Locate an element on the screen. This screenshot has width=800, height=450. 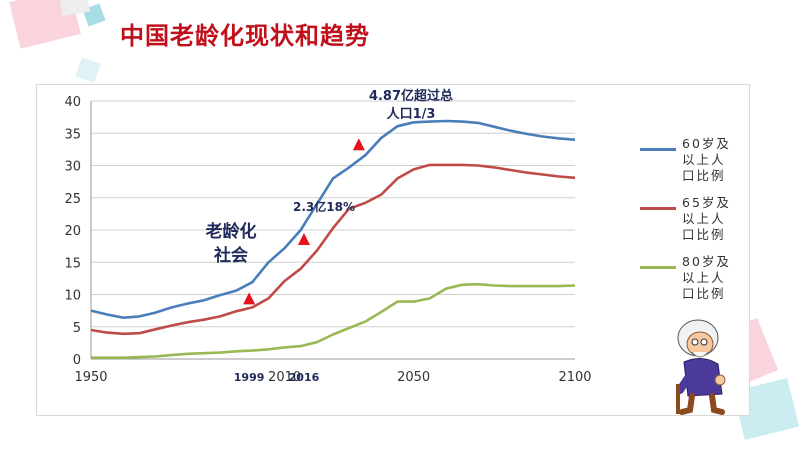
annotation-text: 老龄化 is located at coordinates (231, 232).